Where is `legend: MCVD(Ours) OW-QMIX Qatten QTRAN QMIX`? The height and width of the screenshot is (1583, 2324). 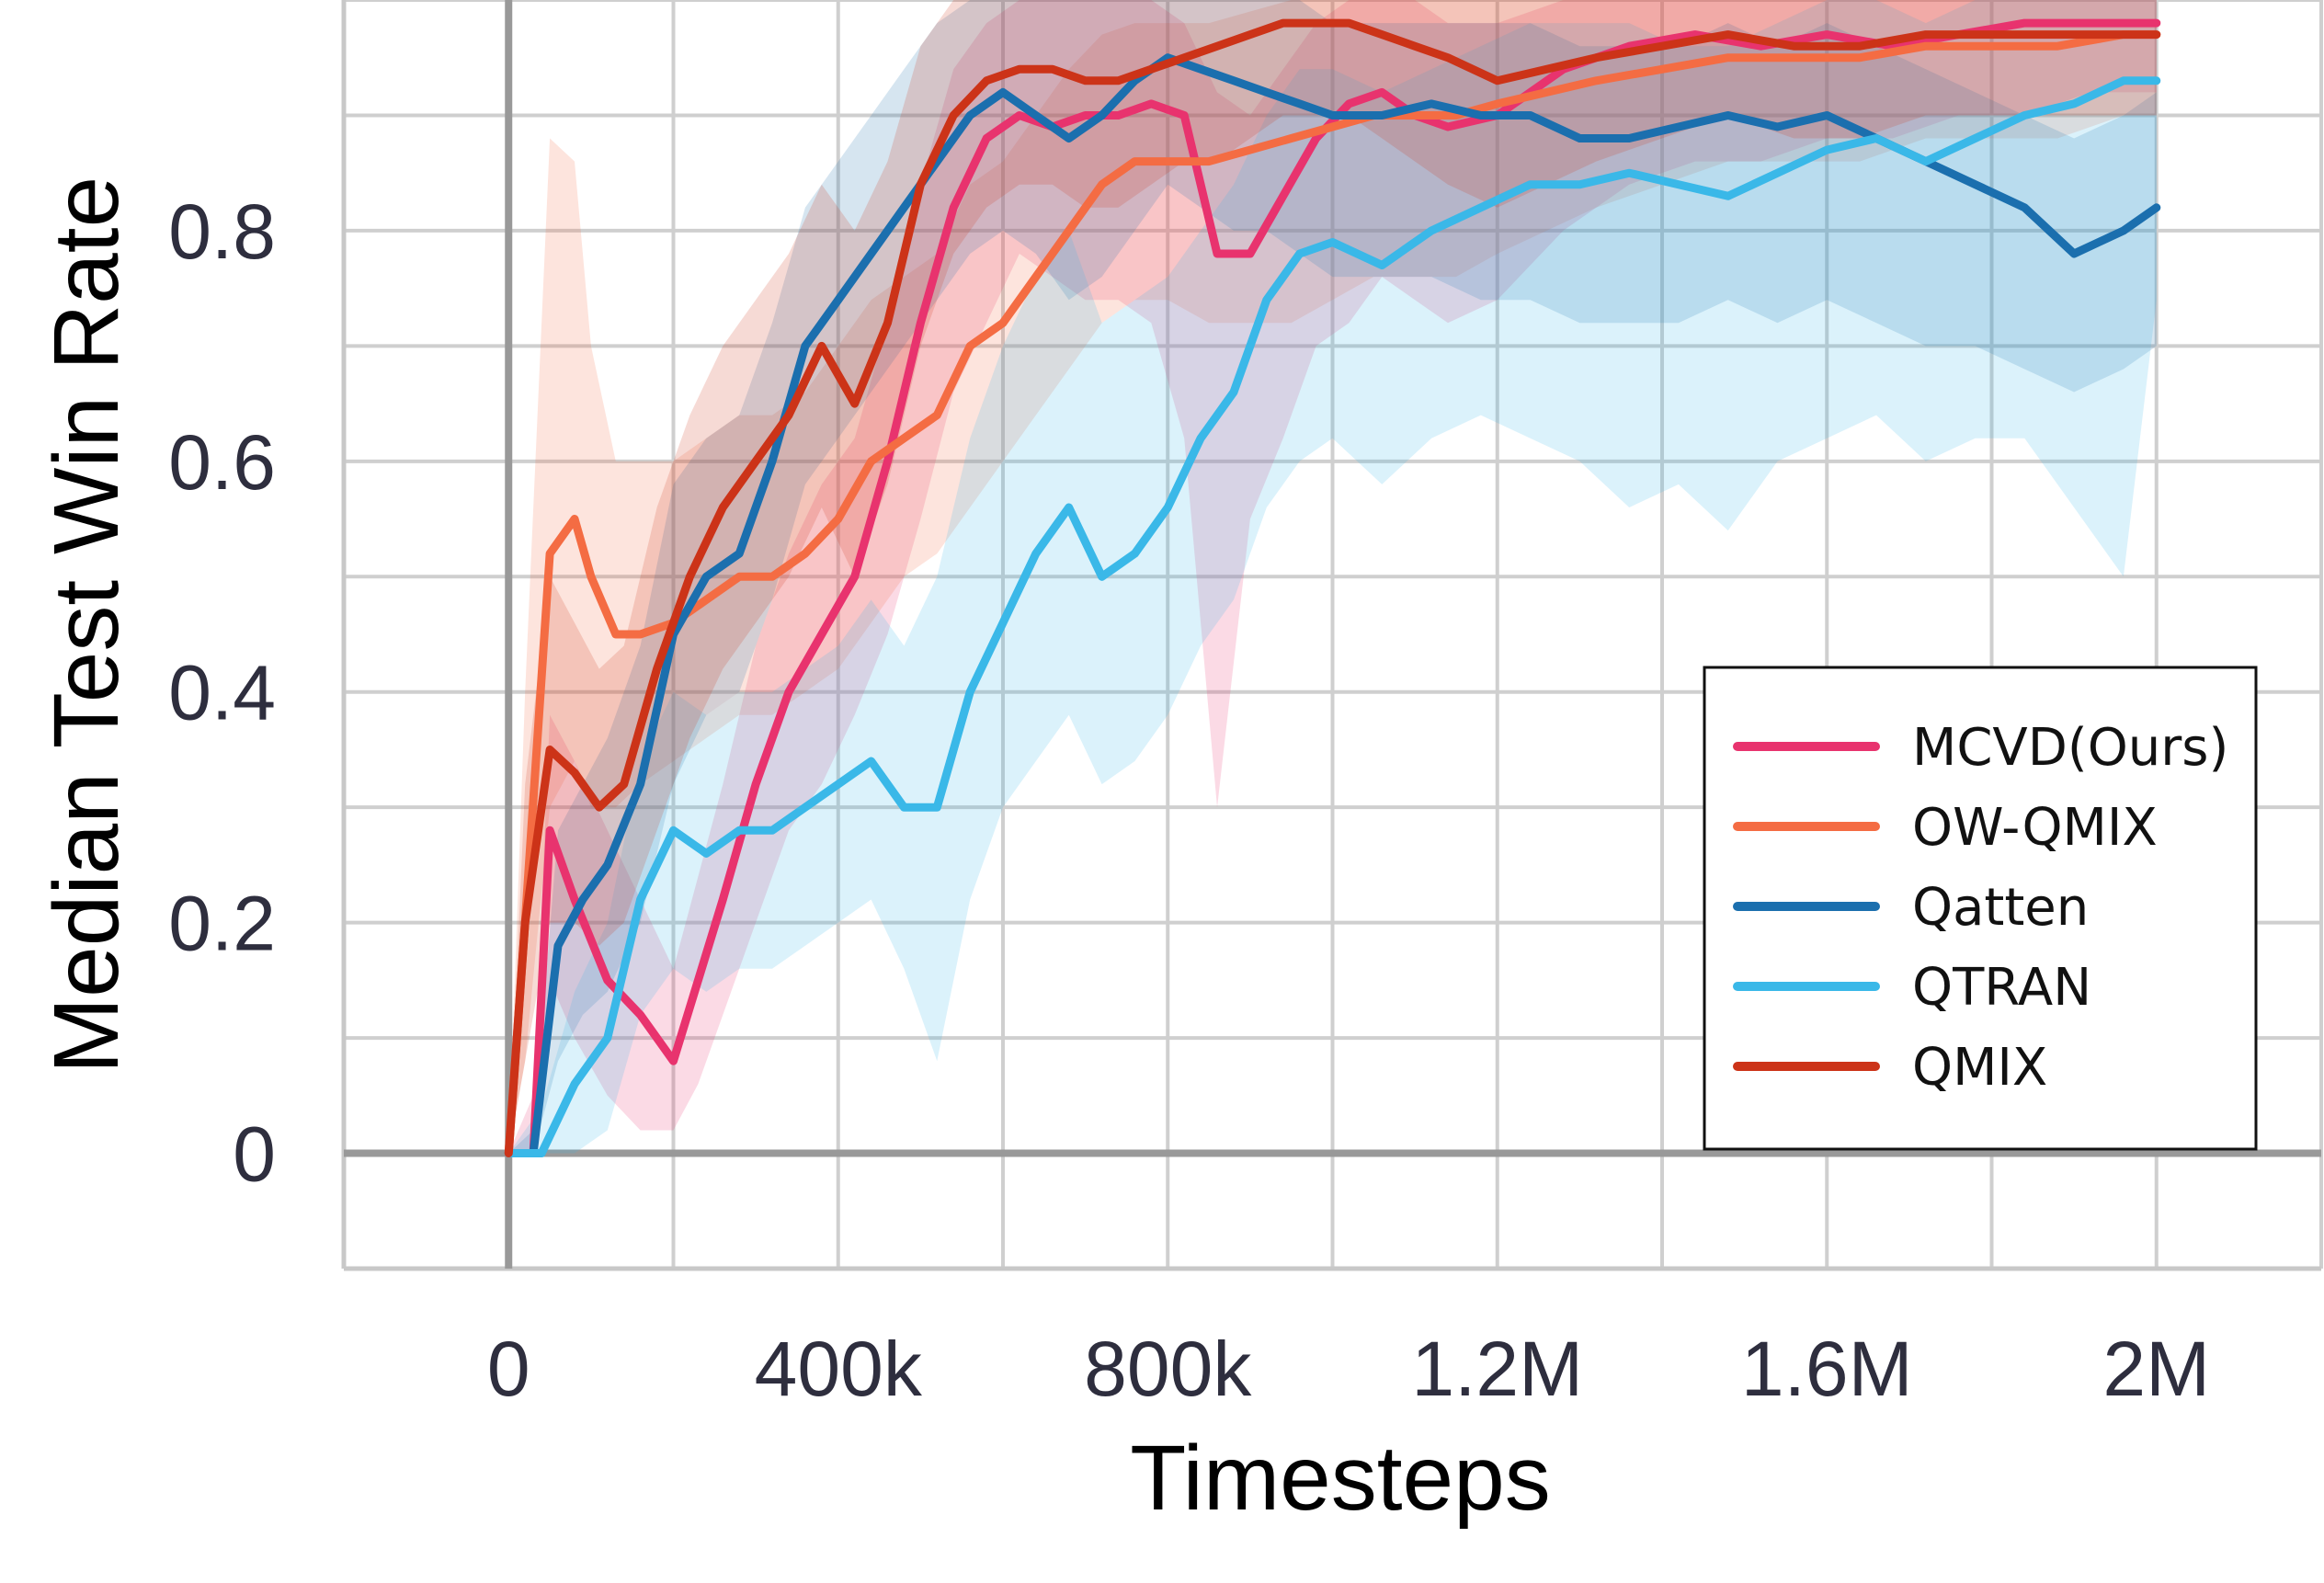 legend: MCVD(Ours) OW-QMIX Qatten QTRAN QMIX is located at coordinates (1981, 908).